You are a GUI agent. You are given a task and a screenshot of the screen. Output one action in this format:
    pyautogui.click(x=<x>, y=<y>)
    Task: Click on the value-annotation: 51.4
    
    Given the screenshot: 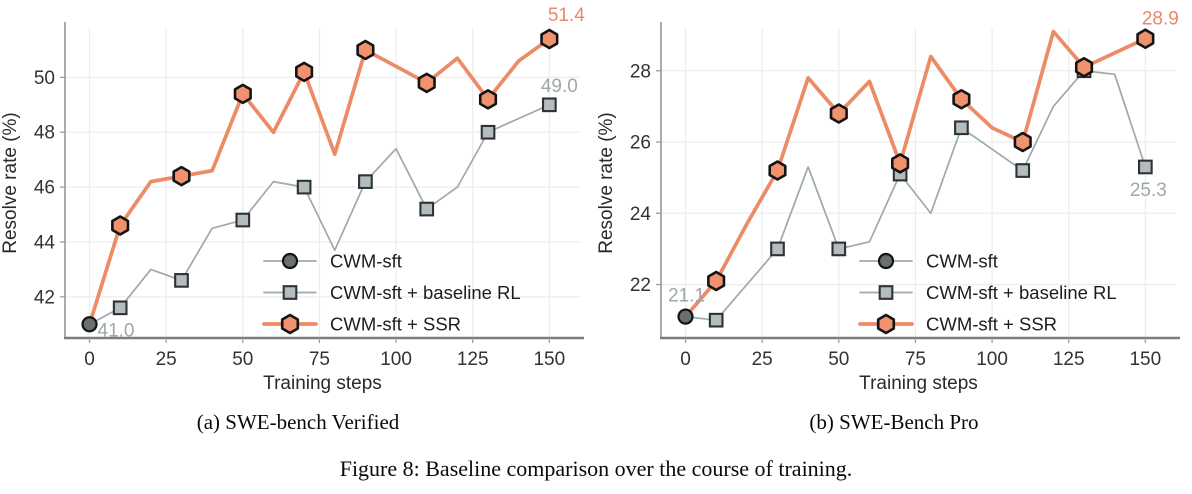 What is the action you would take?
    pyautogui.click(x=566, y=15)
    